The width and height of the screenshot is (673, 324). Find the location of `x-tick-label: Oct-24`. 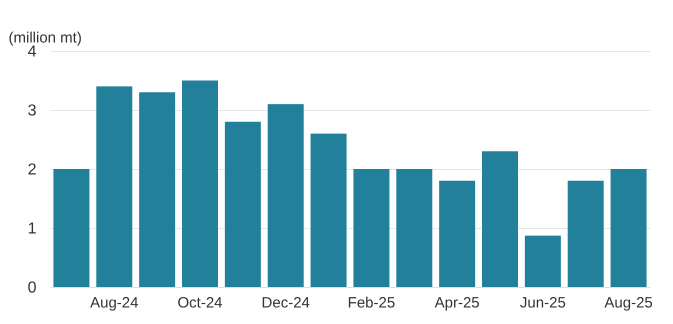

x-tick-label: Oct-24 is located at coordinates (200, 303).